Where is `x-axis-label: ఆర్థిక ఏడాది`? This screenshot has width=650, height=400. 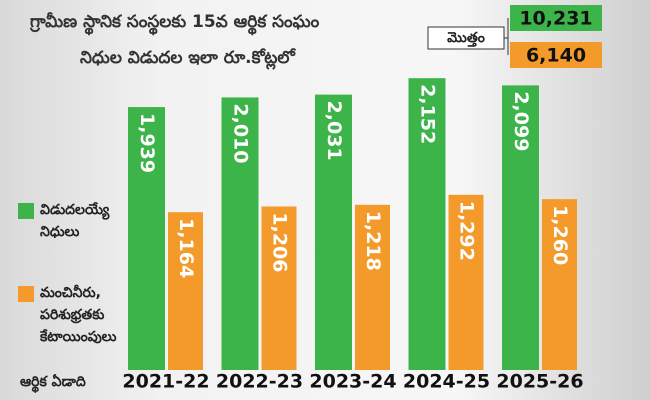
x-axis-label: ఆర్థిక ఏడాది is located at coordinates (53, 383).